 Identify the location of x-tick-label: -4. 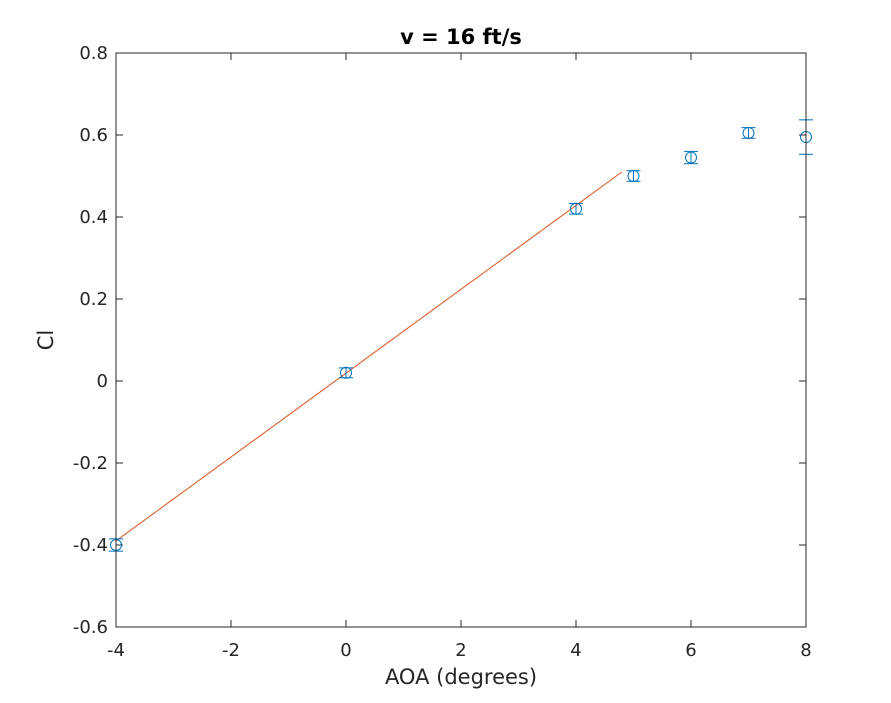
(116, 650).